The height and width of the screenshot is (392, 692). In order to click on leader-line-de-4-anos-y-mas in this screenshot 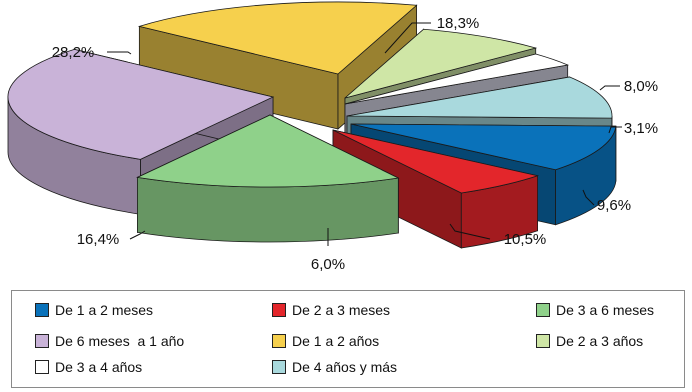, I will do `click(588, 197)`.